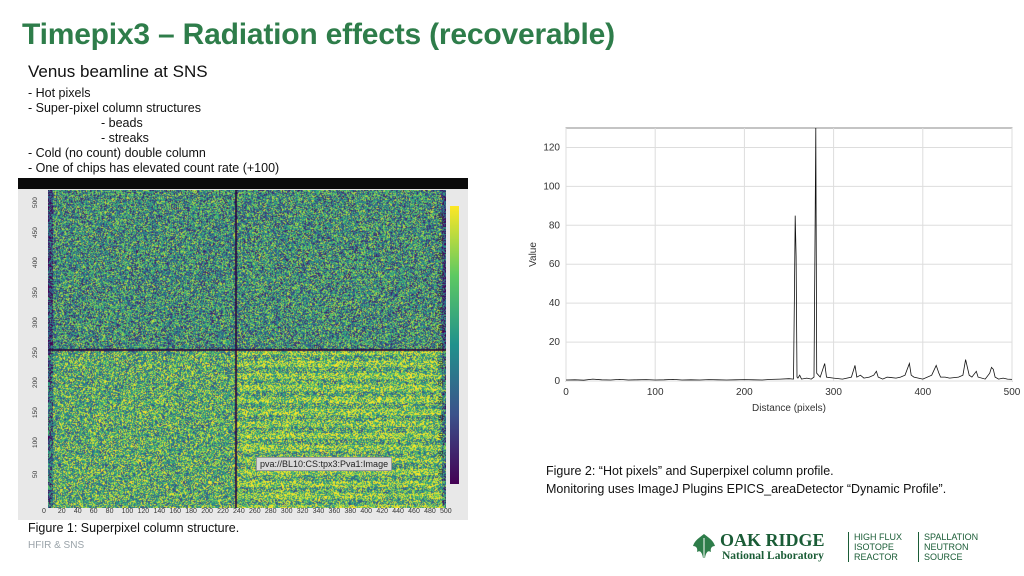  What do you see at coordinates (441, 418) in the screenshot?
I see `colorbar-tick: 45` at bounding box center [441, 418].